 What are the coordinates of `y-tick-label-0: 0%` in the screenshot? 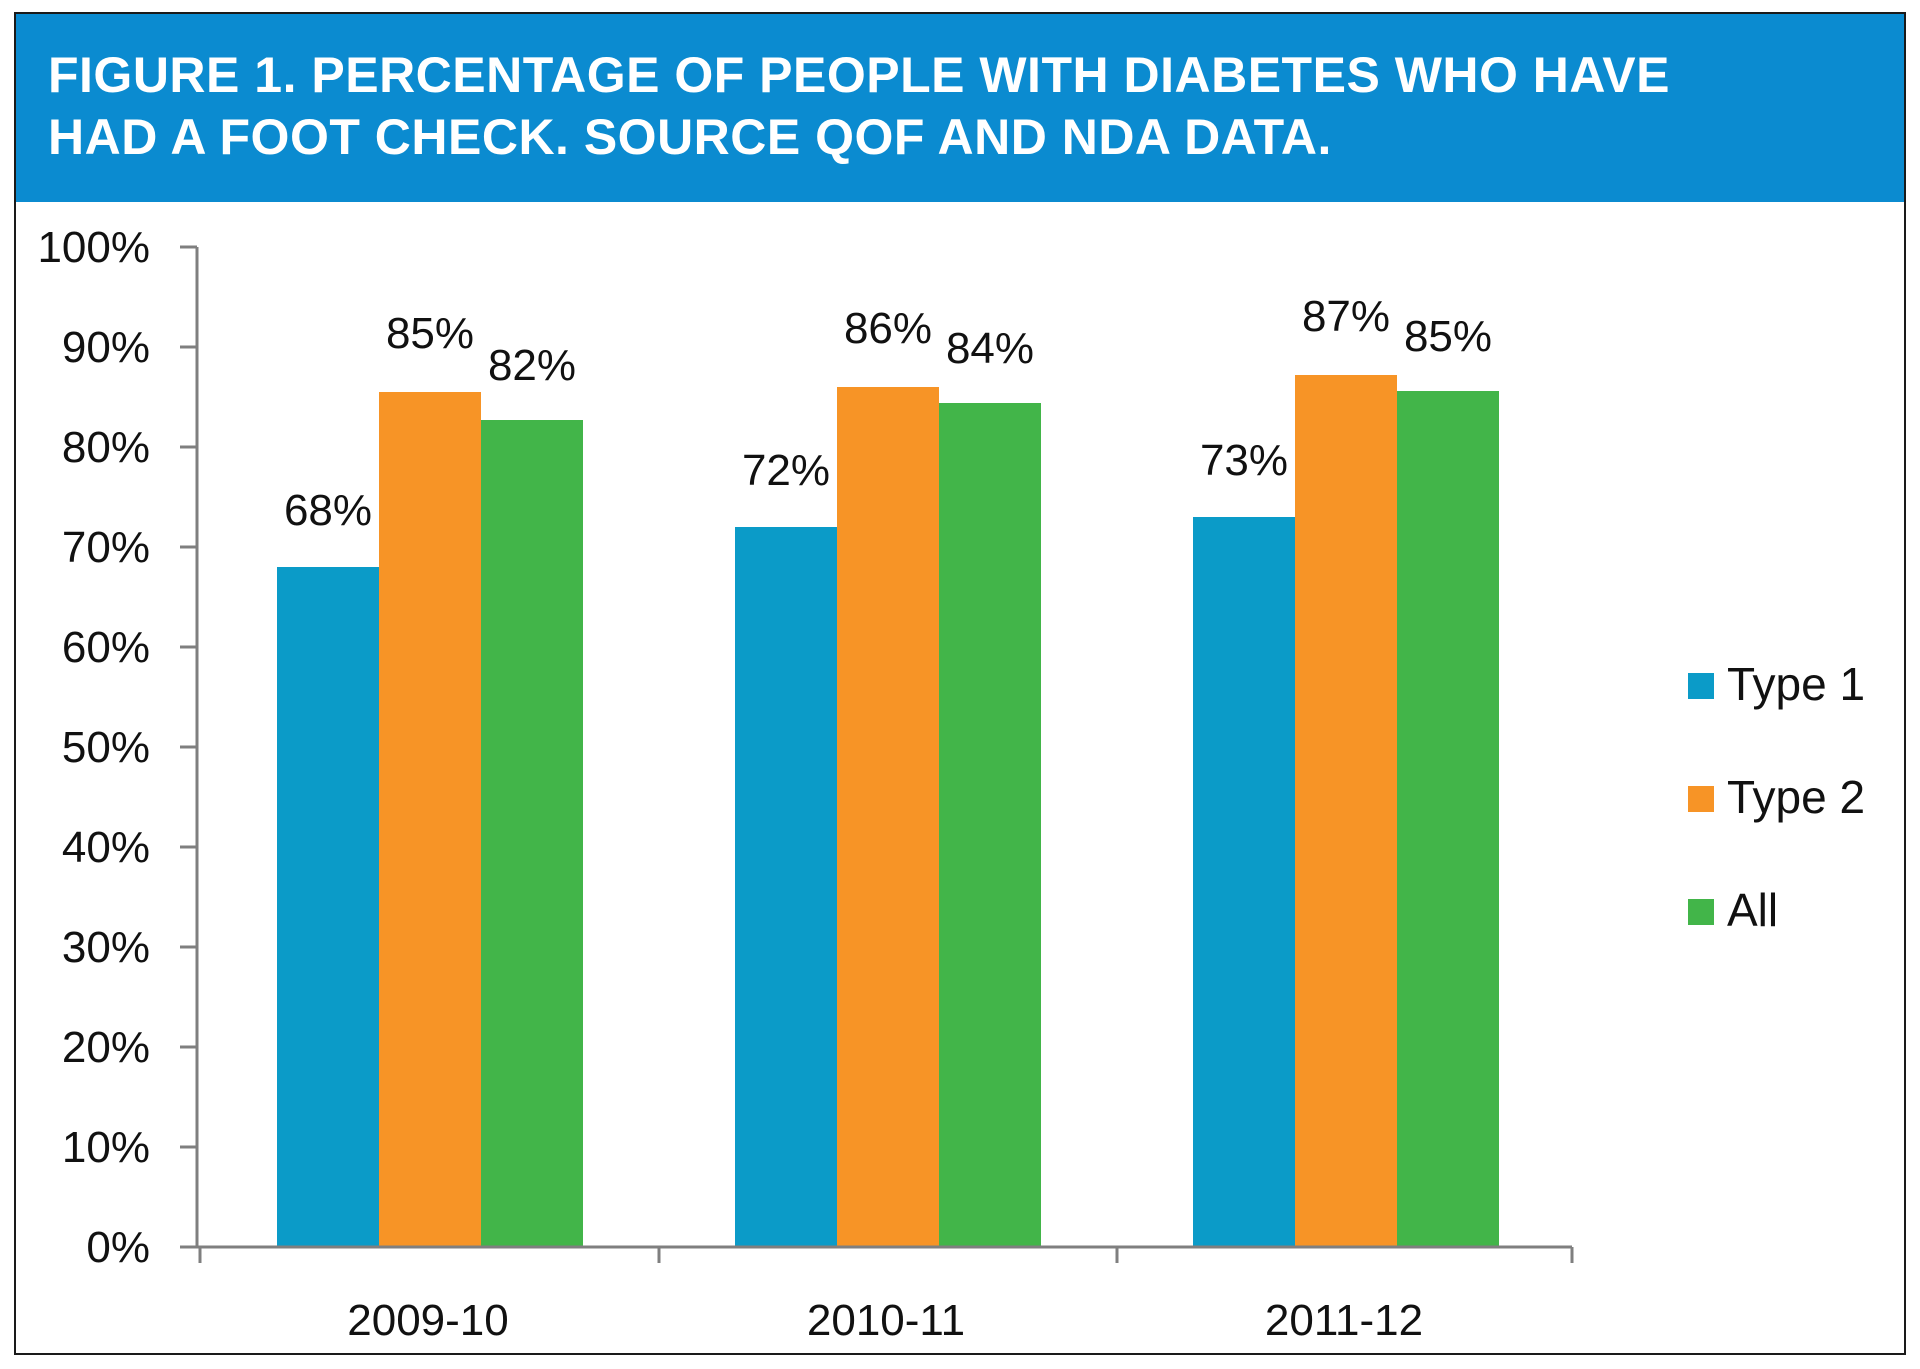 It's located at (118, 1247).